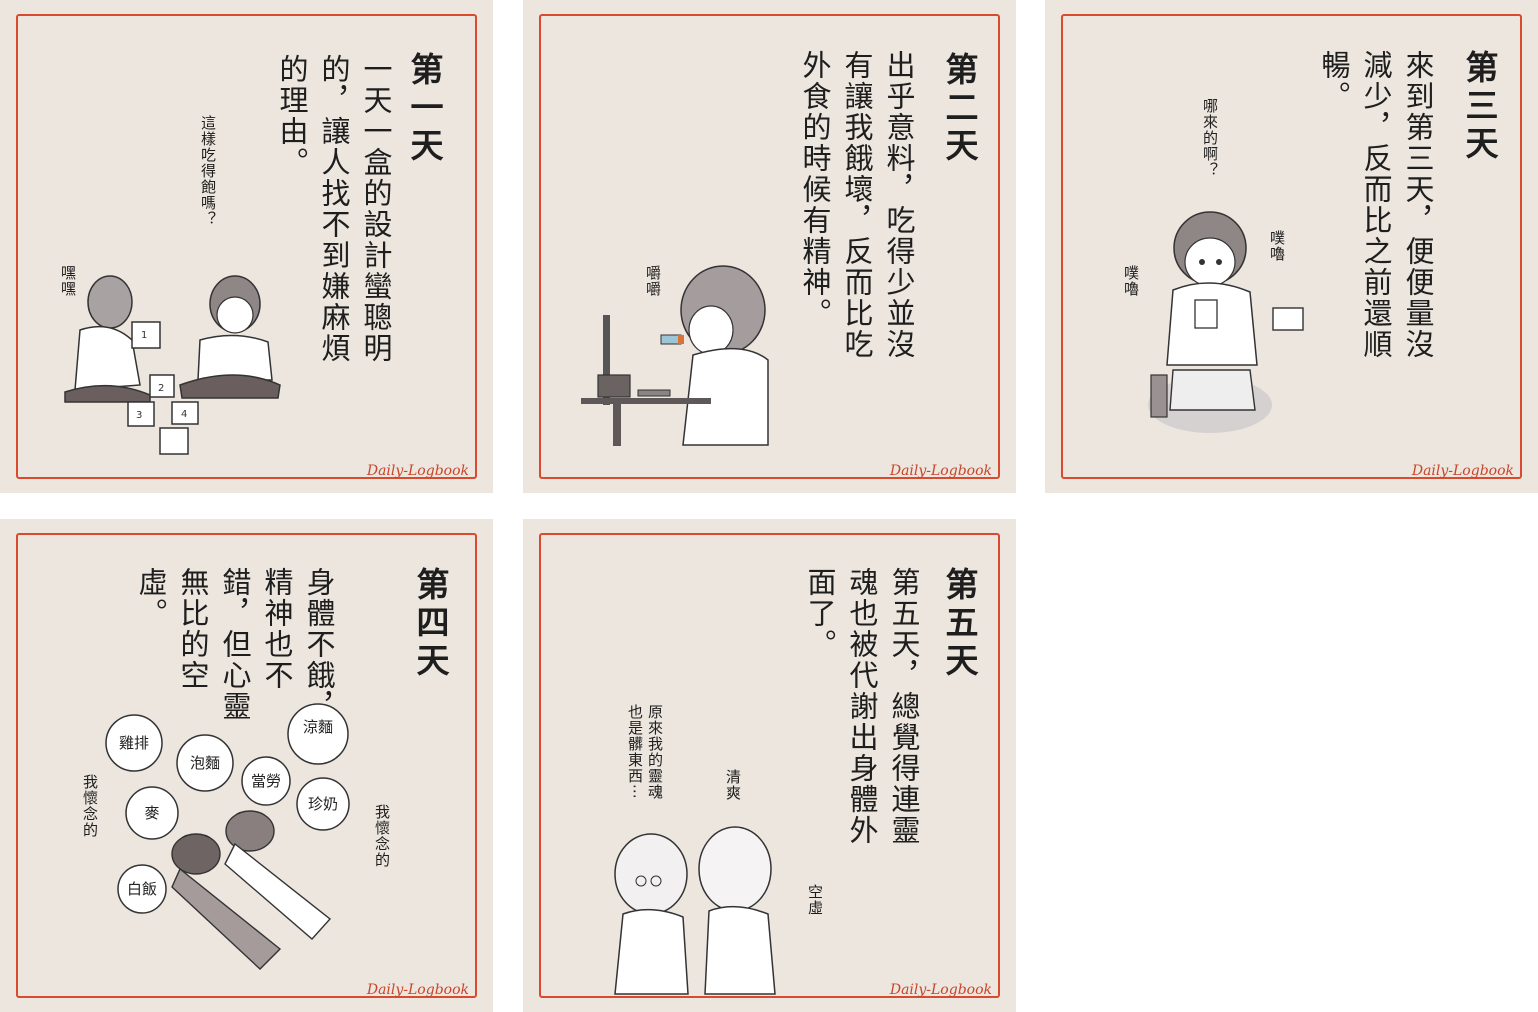 The width and height of the screenshot is (1538, 1012). Describe the element at coordinates (193, 629) in the screenshot. I see `body-line-4: 無比的空` at that location.